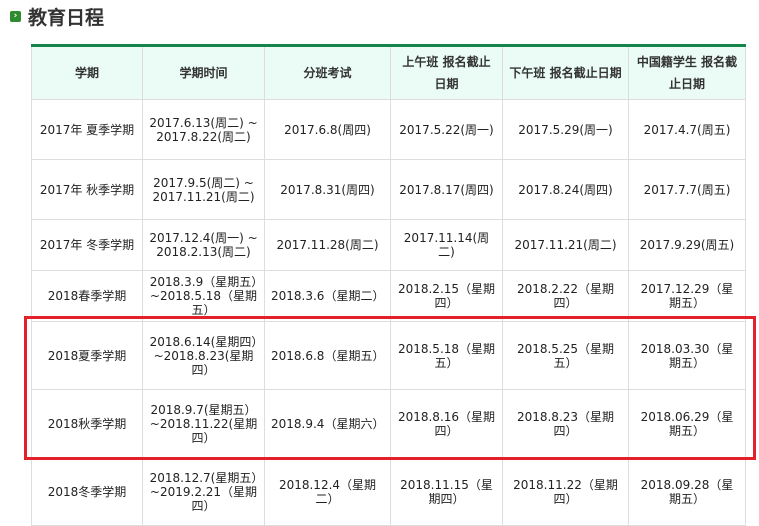 The image size is (759, 526). Describe the element at coordinates (203, 491) in the screenshot. I see `table-cell: 2018.12.7(星期五）~2019.2.21（星期四）` at that location.